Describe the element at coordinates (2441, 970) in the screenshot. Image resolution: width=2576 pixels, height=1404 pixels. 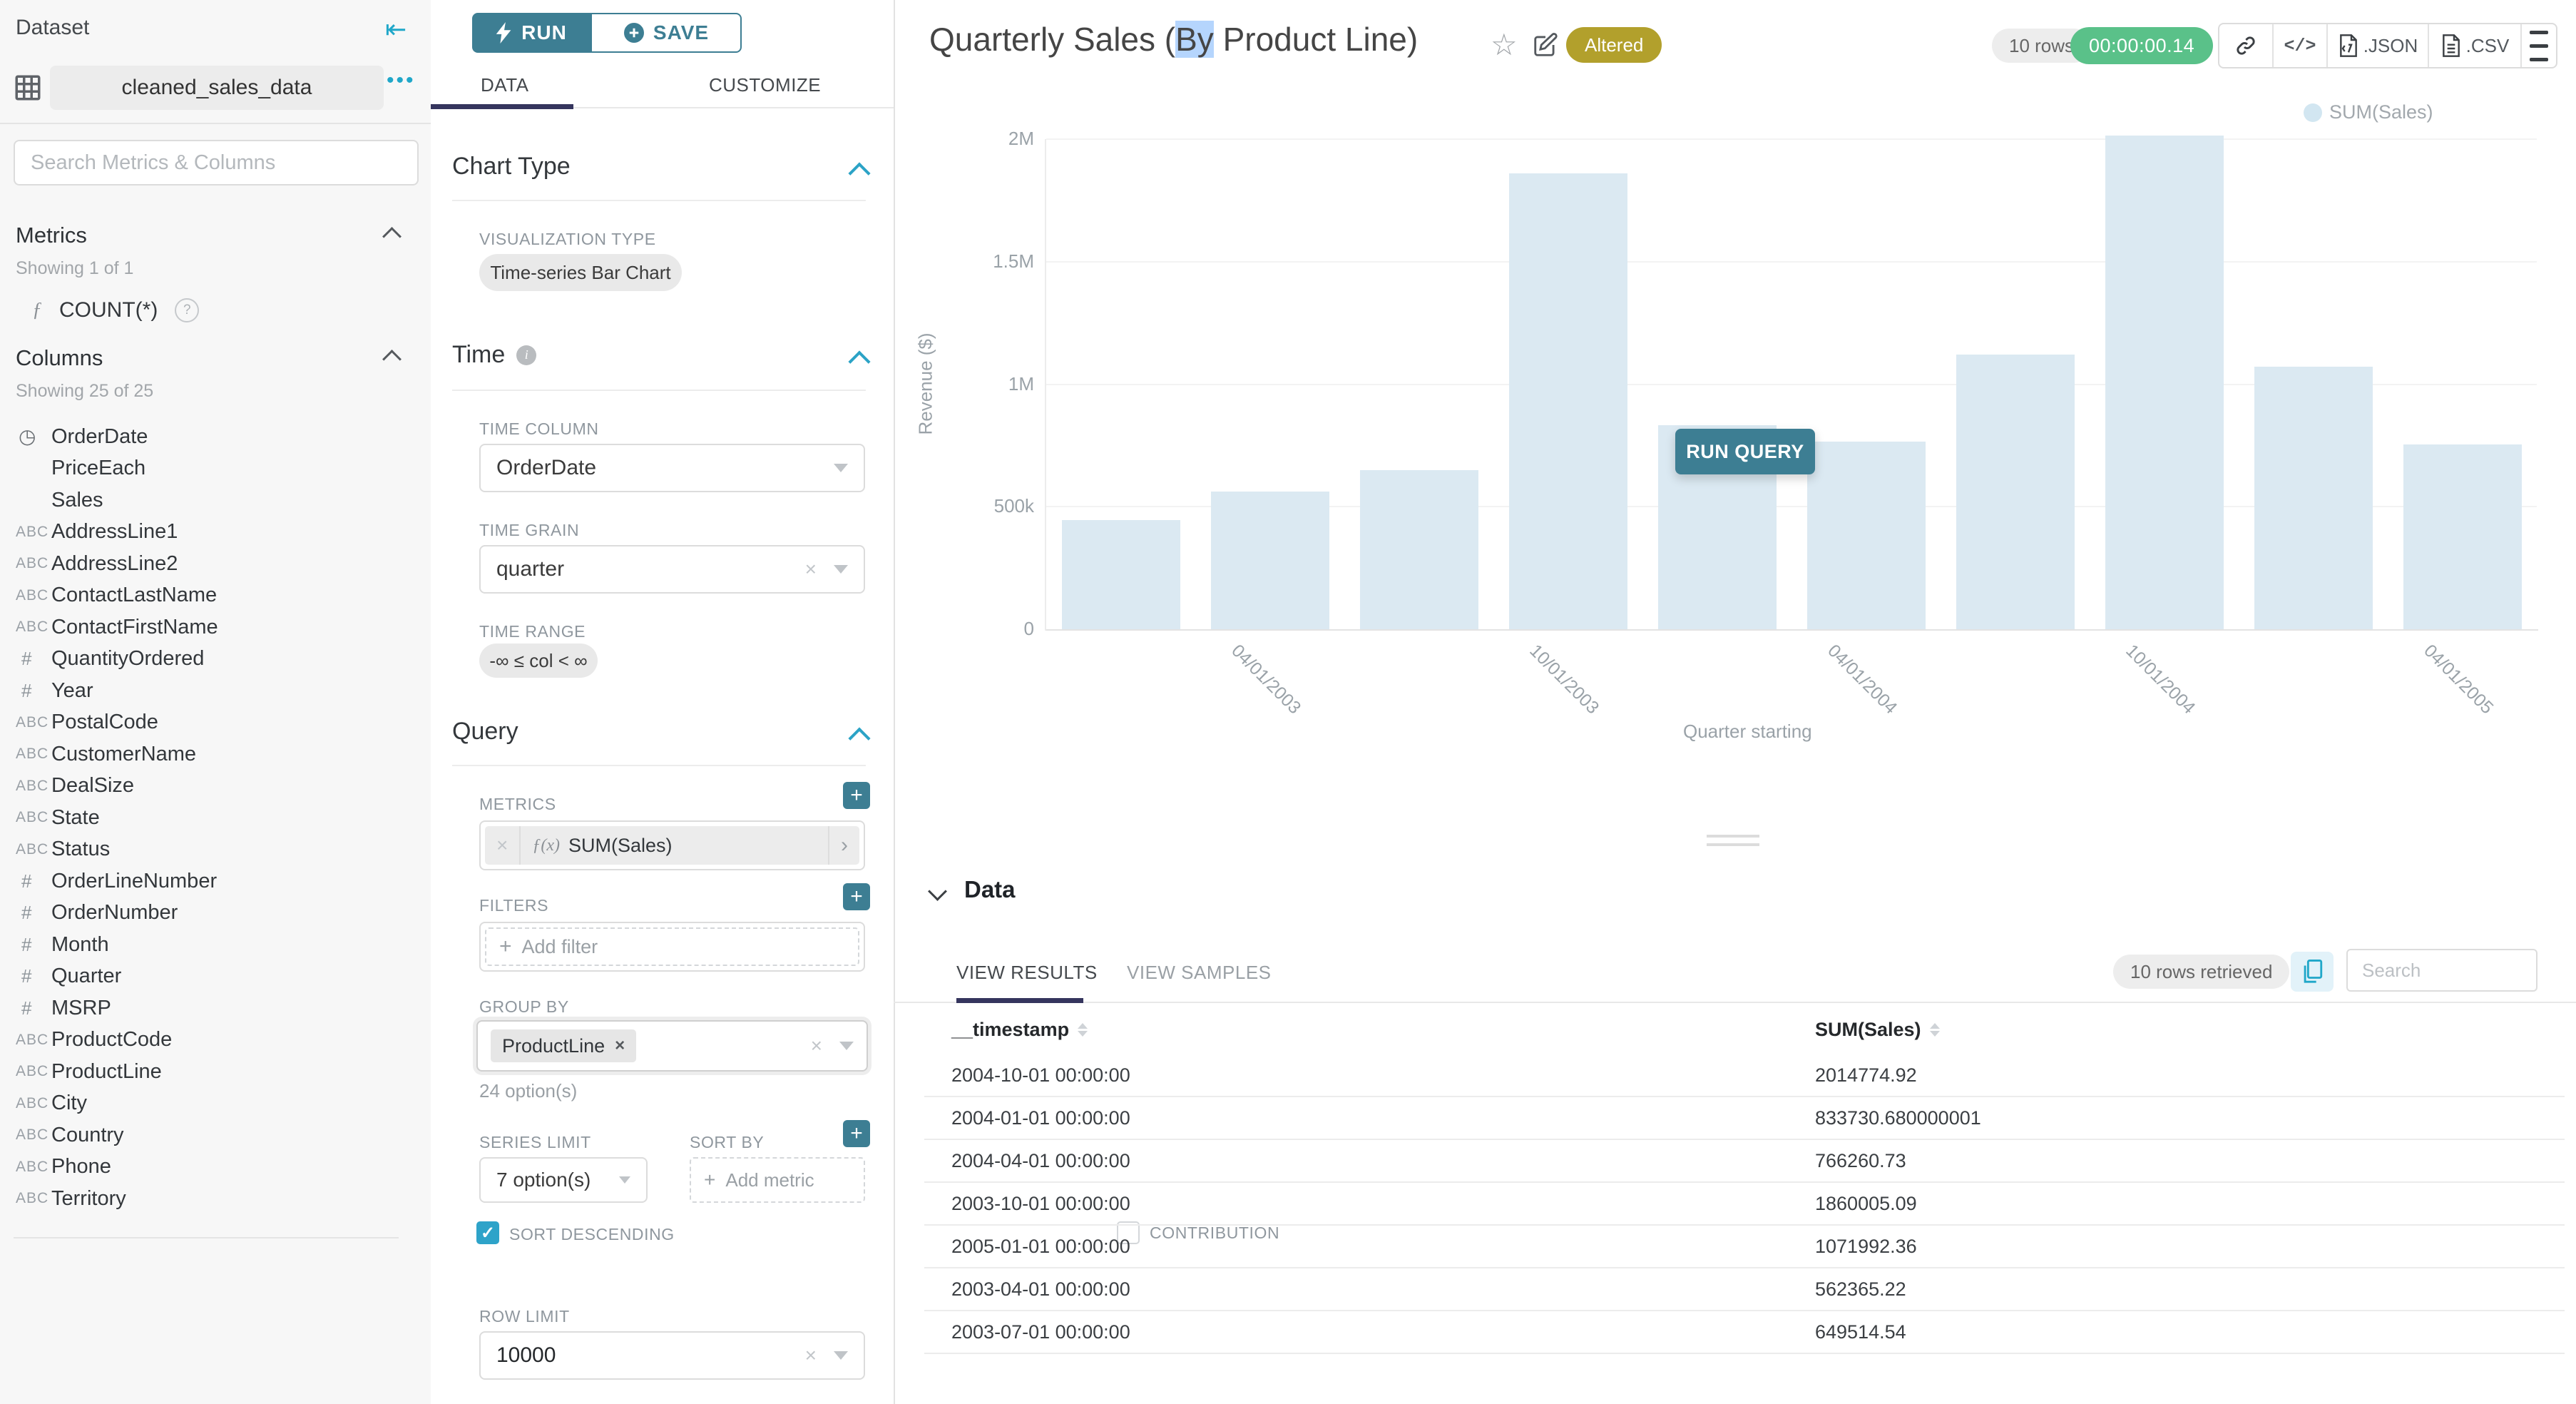
I see `data-search-input` at that location.